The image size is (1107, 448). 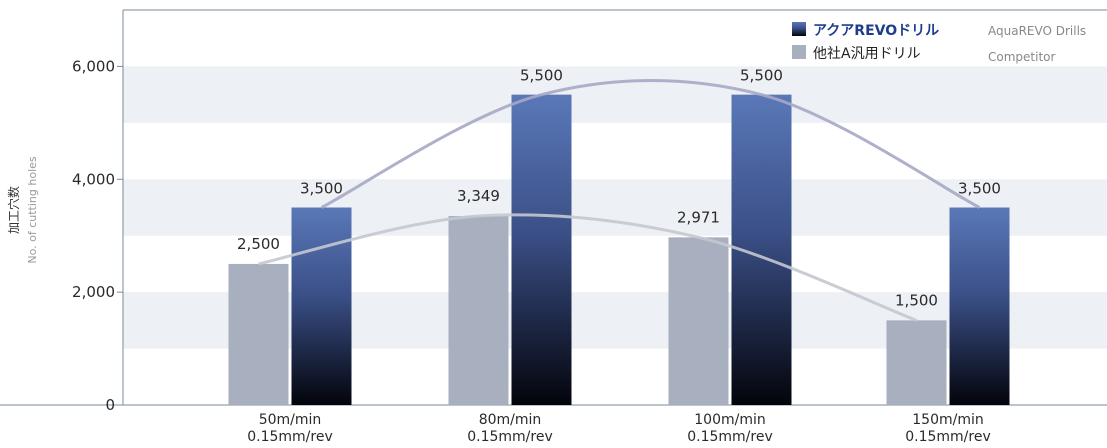 What do you see at coordinates (93, 292) in the screenshot?
I see `y-tick-label: 2,000` at bounding box center [93, 292].